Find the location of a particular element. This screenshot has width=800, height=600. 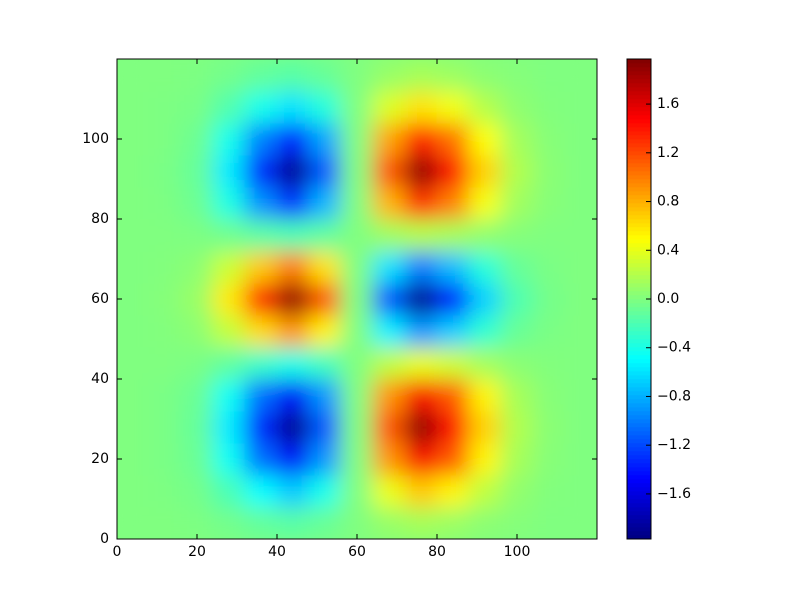

colorbar-tick-label: −1.6 is located at coordinates (674, 494).